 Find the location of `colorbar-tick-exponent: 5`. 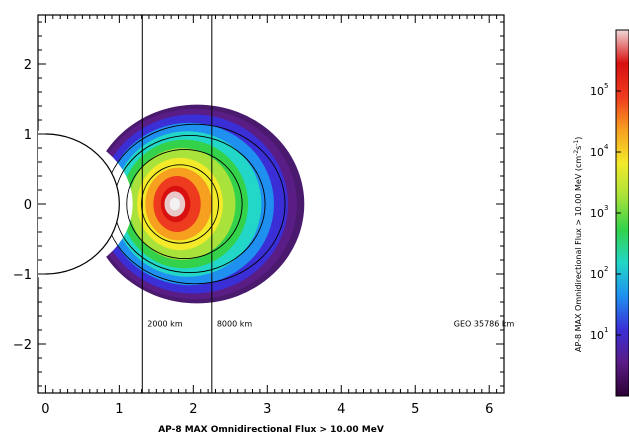

colorbar-tick-exponent: 5 is located at coordinates (606, 86).